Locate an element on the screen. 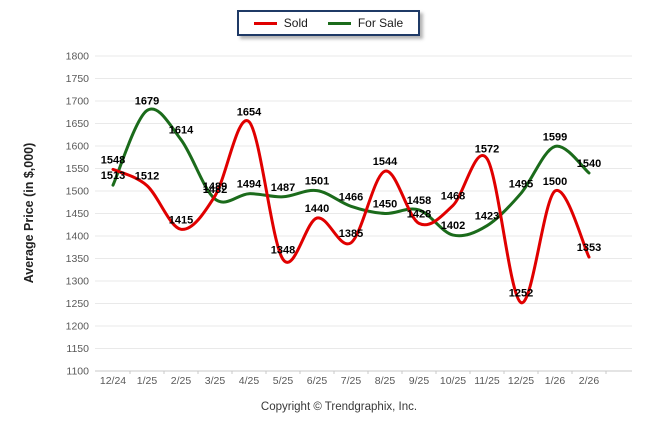 The image size is (646, 434). y-tick-label: 1800 is located at coordinates (78, 57).